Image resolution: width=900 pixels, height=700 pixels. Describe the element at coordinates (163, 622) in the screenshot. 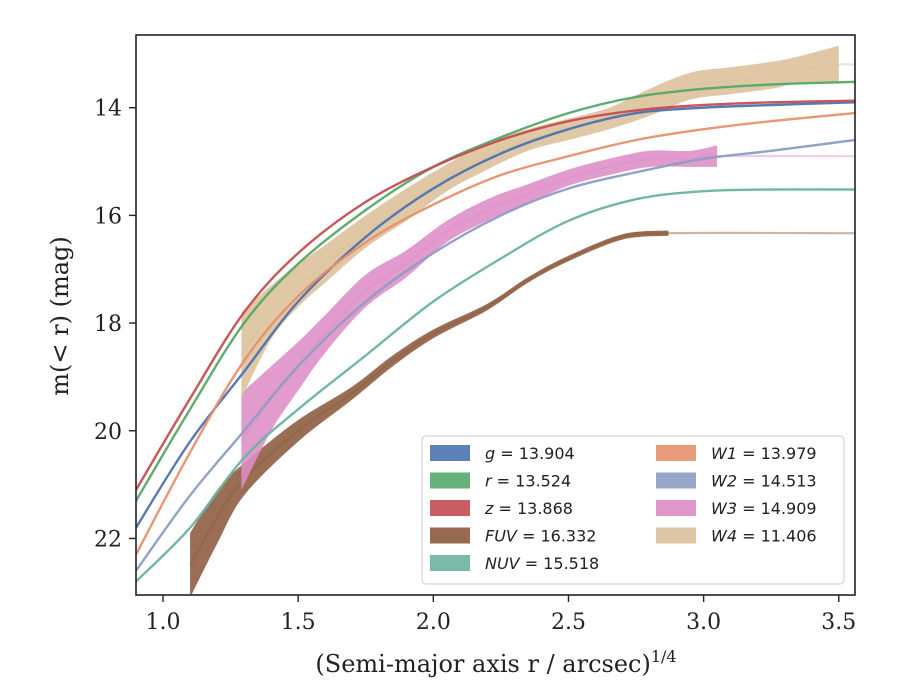

I see `x-tick-label: 1.0` at that location.